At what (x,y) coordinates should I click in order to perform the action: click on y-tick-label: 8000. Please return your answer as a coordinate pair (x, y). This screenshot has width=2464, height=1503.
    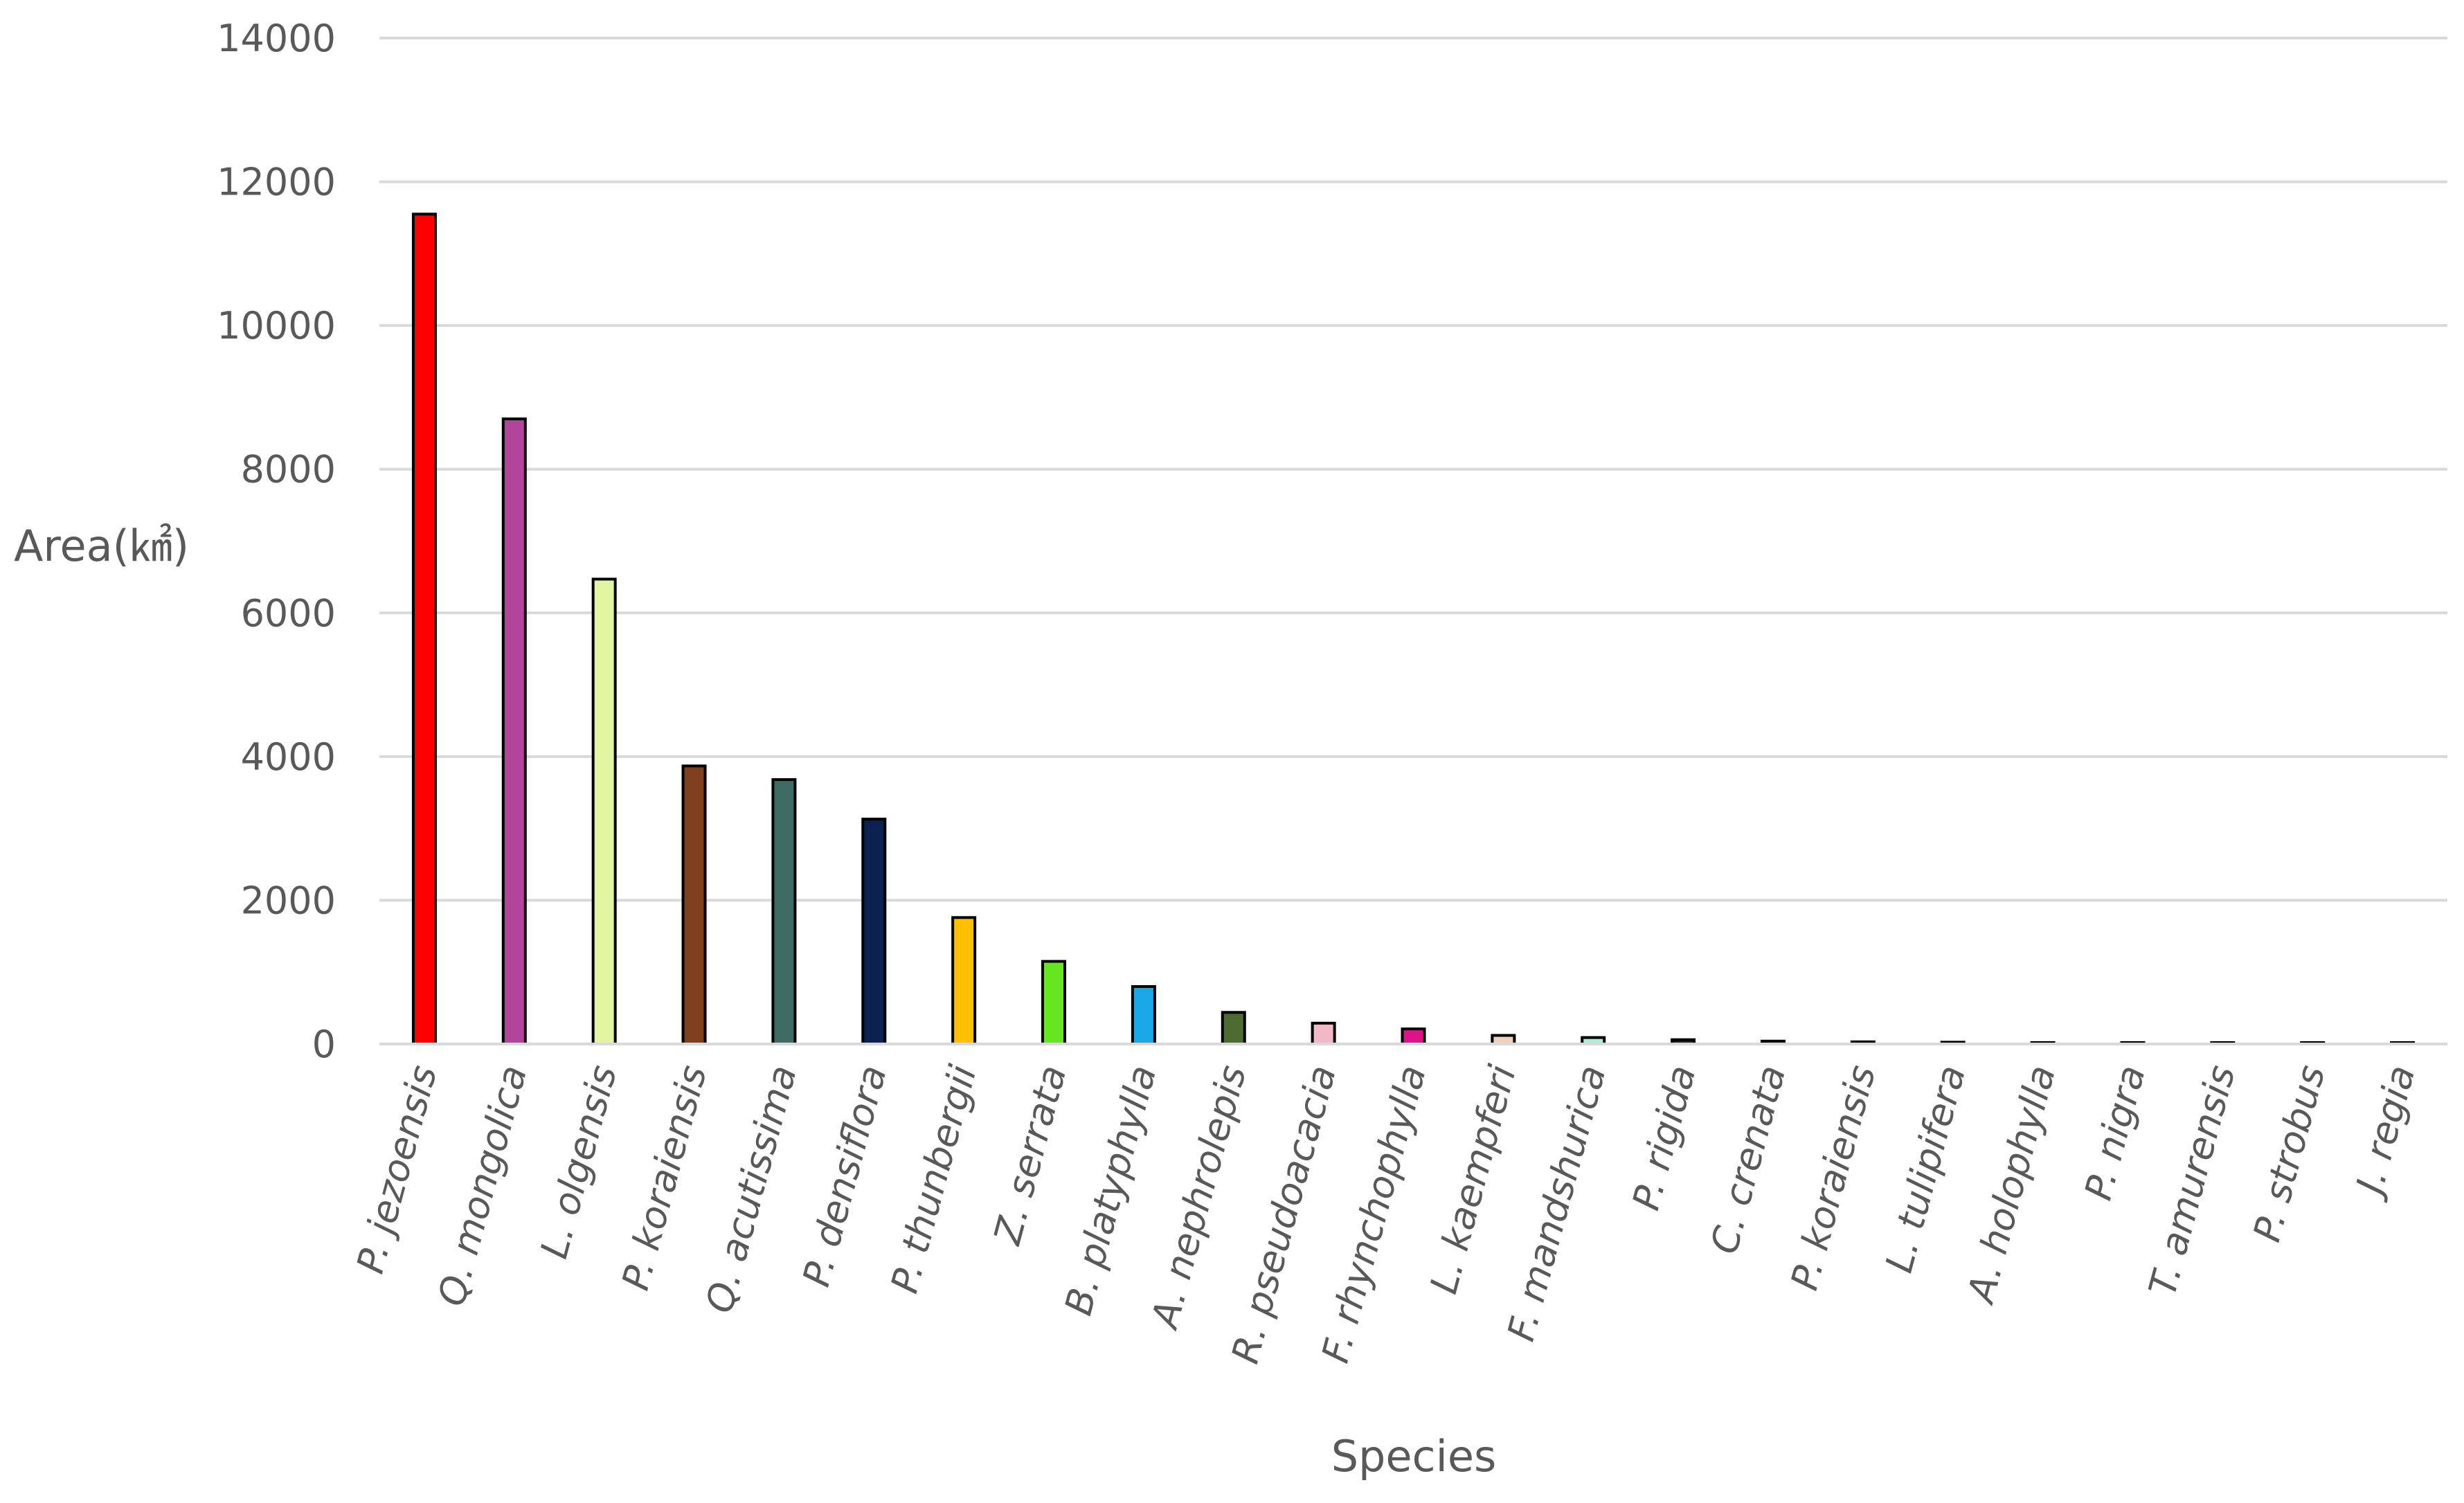
    Looking at the image, I should click on (288, 470).